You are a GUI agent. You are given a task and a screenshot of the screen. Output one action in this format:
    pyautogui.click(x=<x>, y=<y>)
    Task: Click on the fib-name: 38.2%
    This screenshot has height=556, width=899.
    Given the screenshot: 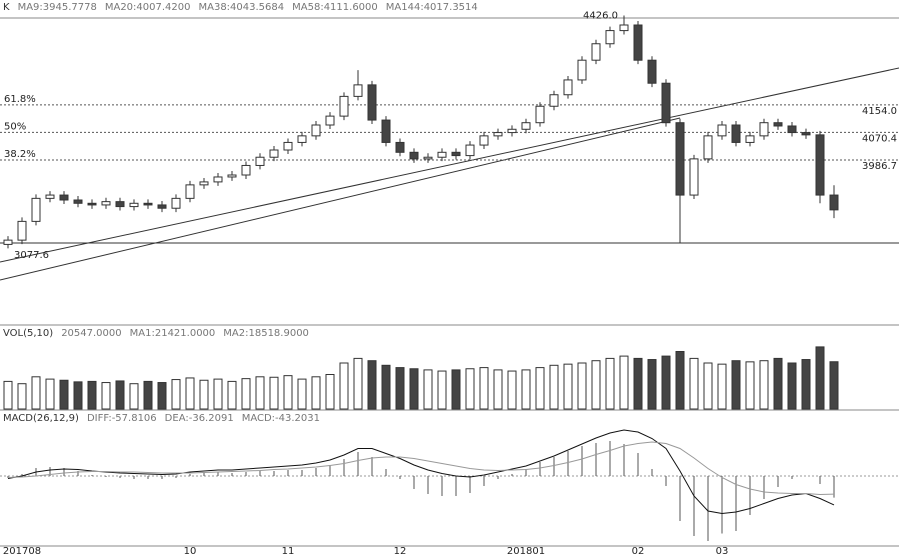 What is the action you would take?
    pyautogui.click(x=20, y=154)
    